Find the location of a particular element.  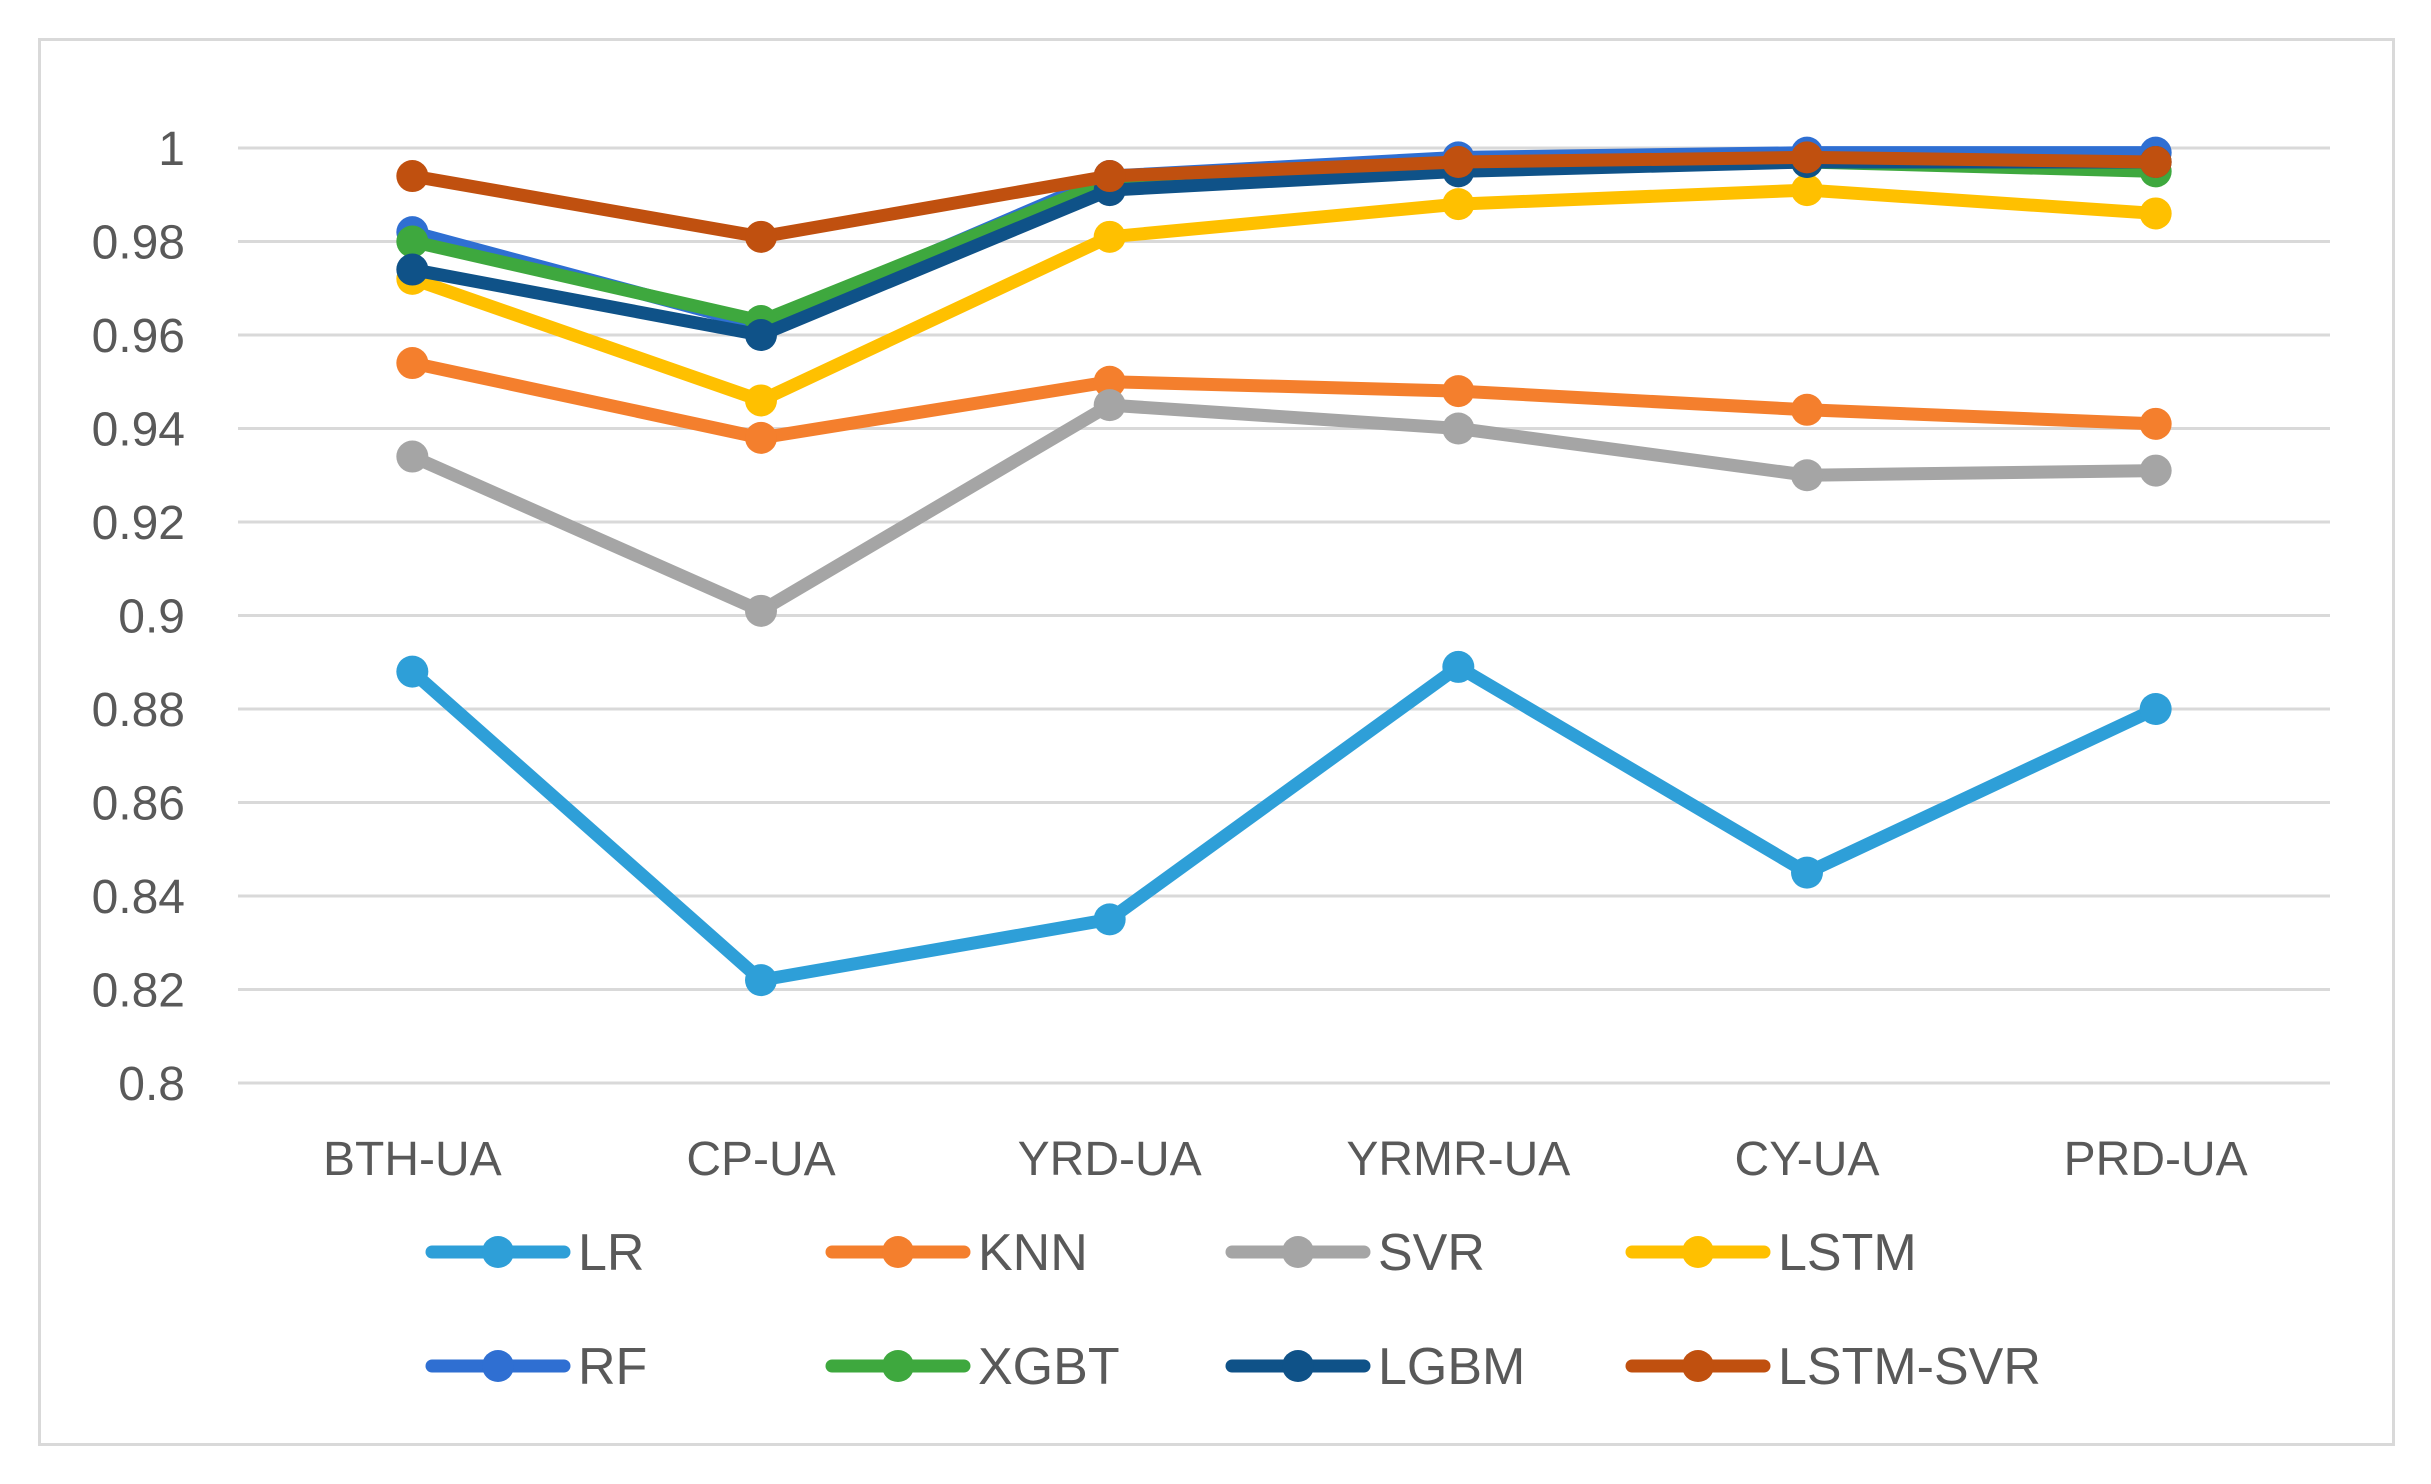

legend-item-knn: KNN is located at coordinates (956, 1253).